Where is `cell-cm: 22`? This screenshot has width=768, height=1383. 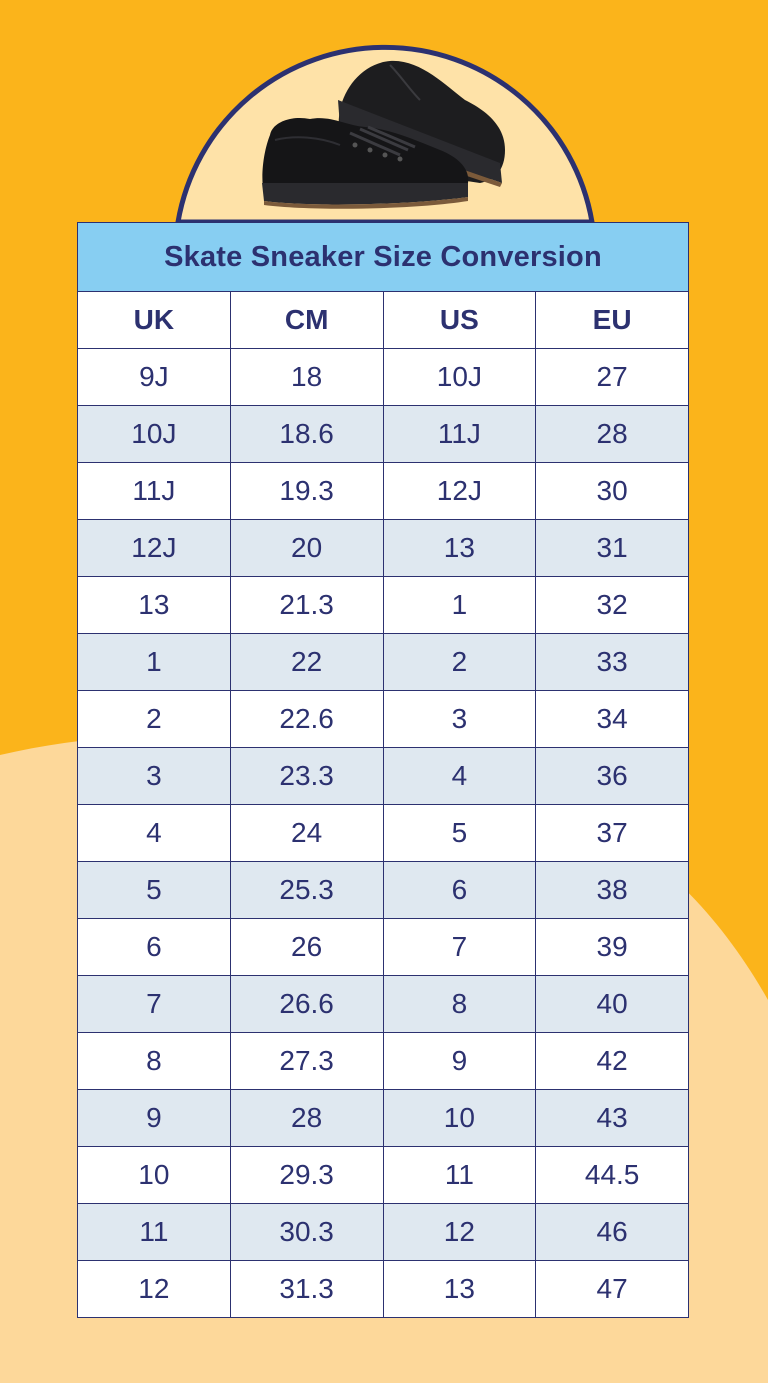
cell-cm: 22 is located at coordinates (306, 662).